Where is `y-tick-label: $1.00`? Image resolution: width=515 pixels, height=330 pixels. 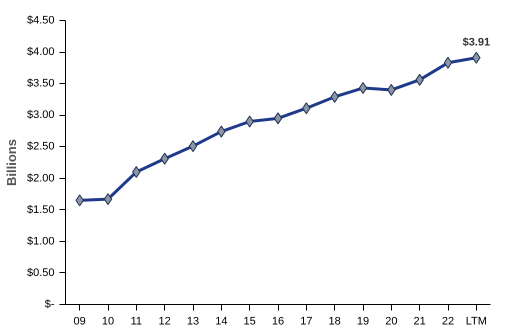
y-tick-label: $1.00 is located at coordinates (40, 241).